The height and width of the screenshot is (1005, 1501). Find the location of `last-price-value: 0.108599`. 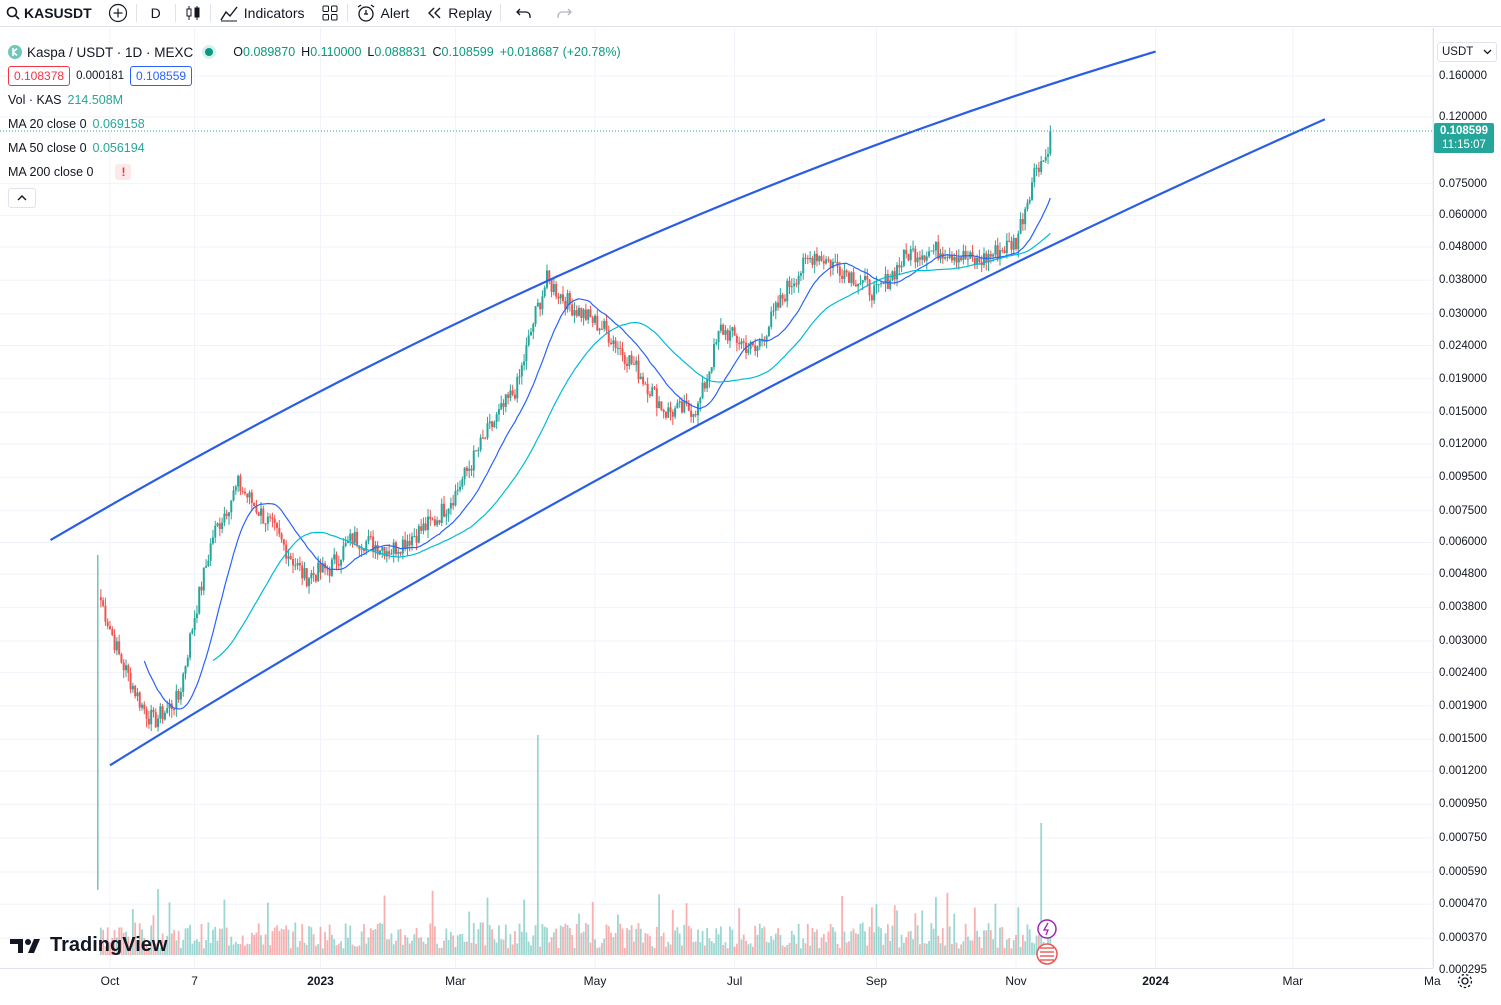

last-price-value: 0.108599 is located at coordinates (1464, 131).